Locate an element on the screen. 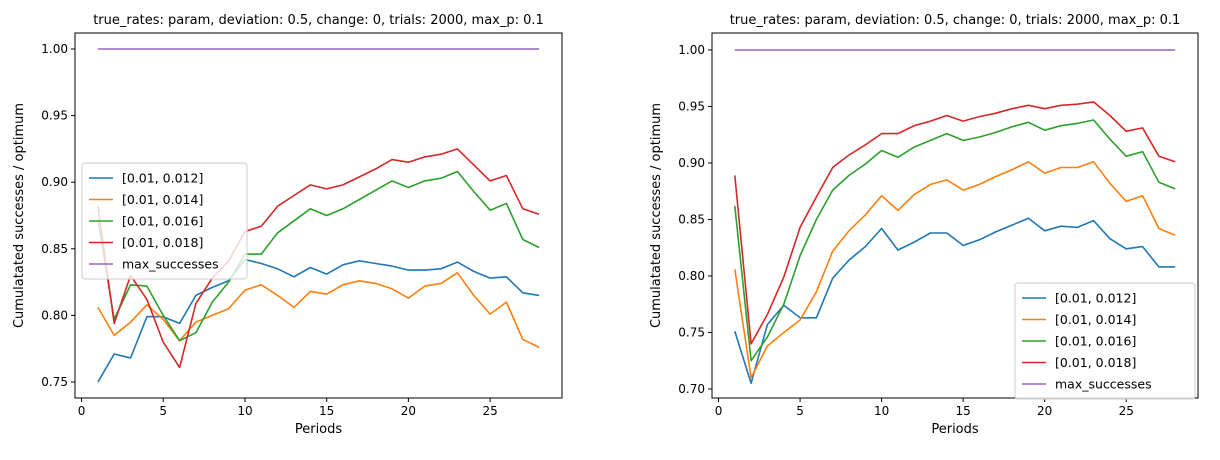  y-tick-label: 0.70 is located at coordinates (691, 389).